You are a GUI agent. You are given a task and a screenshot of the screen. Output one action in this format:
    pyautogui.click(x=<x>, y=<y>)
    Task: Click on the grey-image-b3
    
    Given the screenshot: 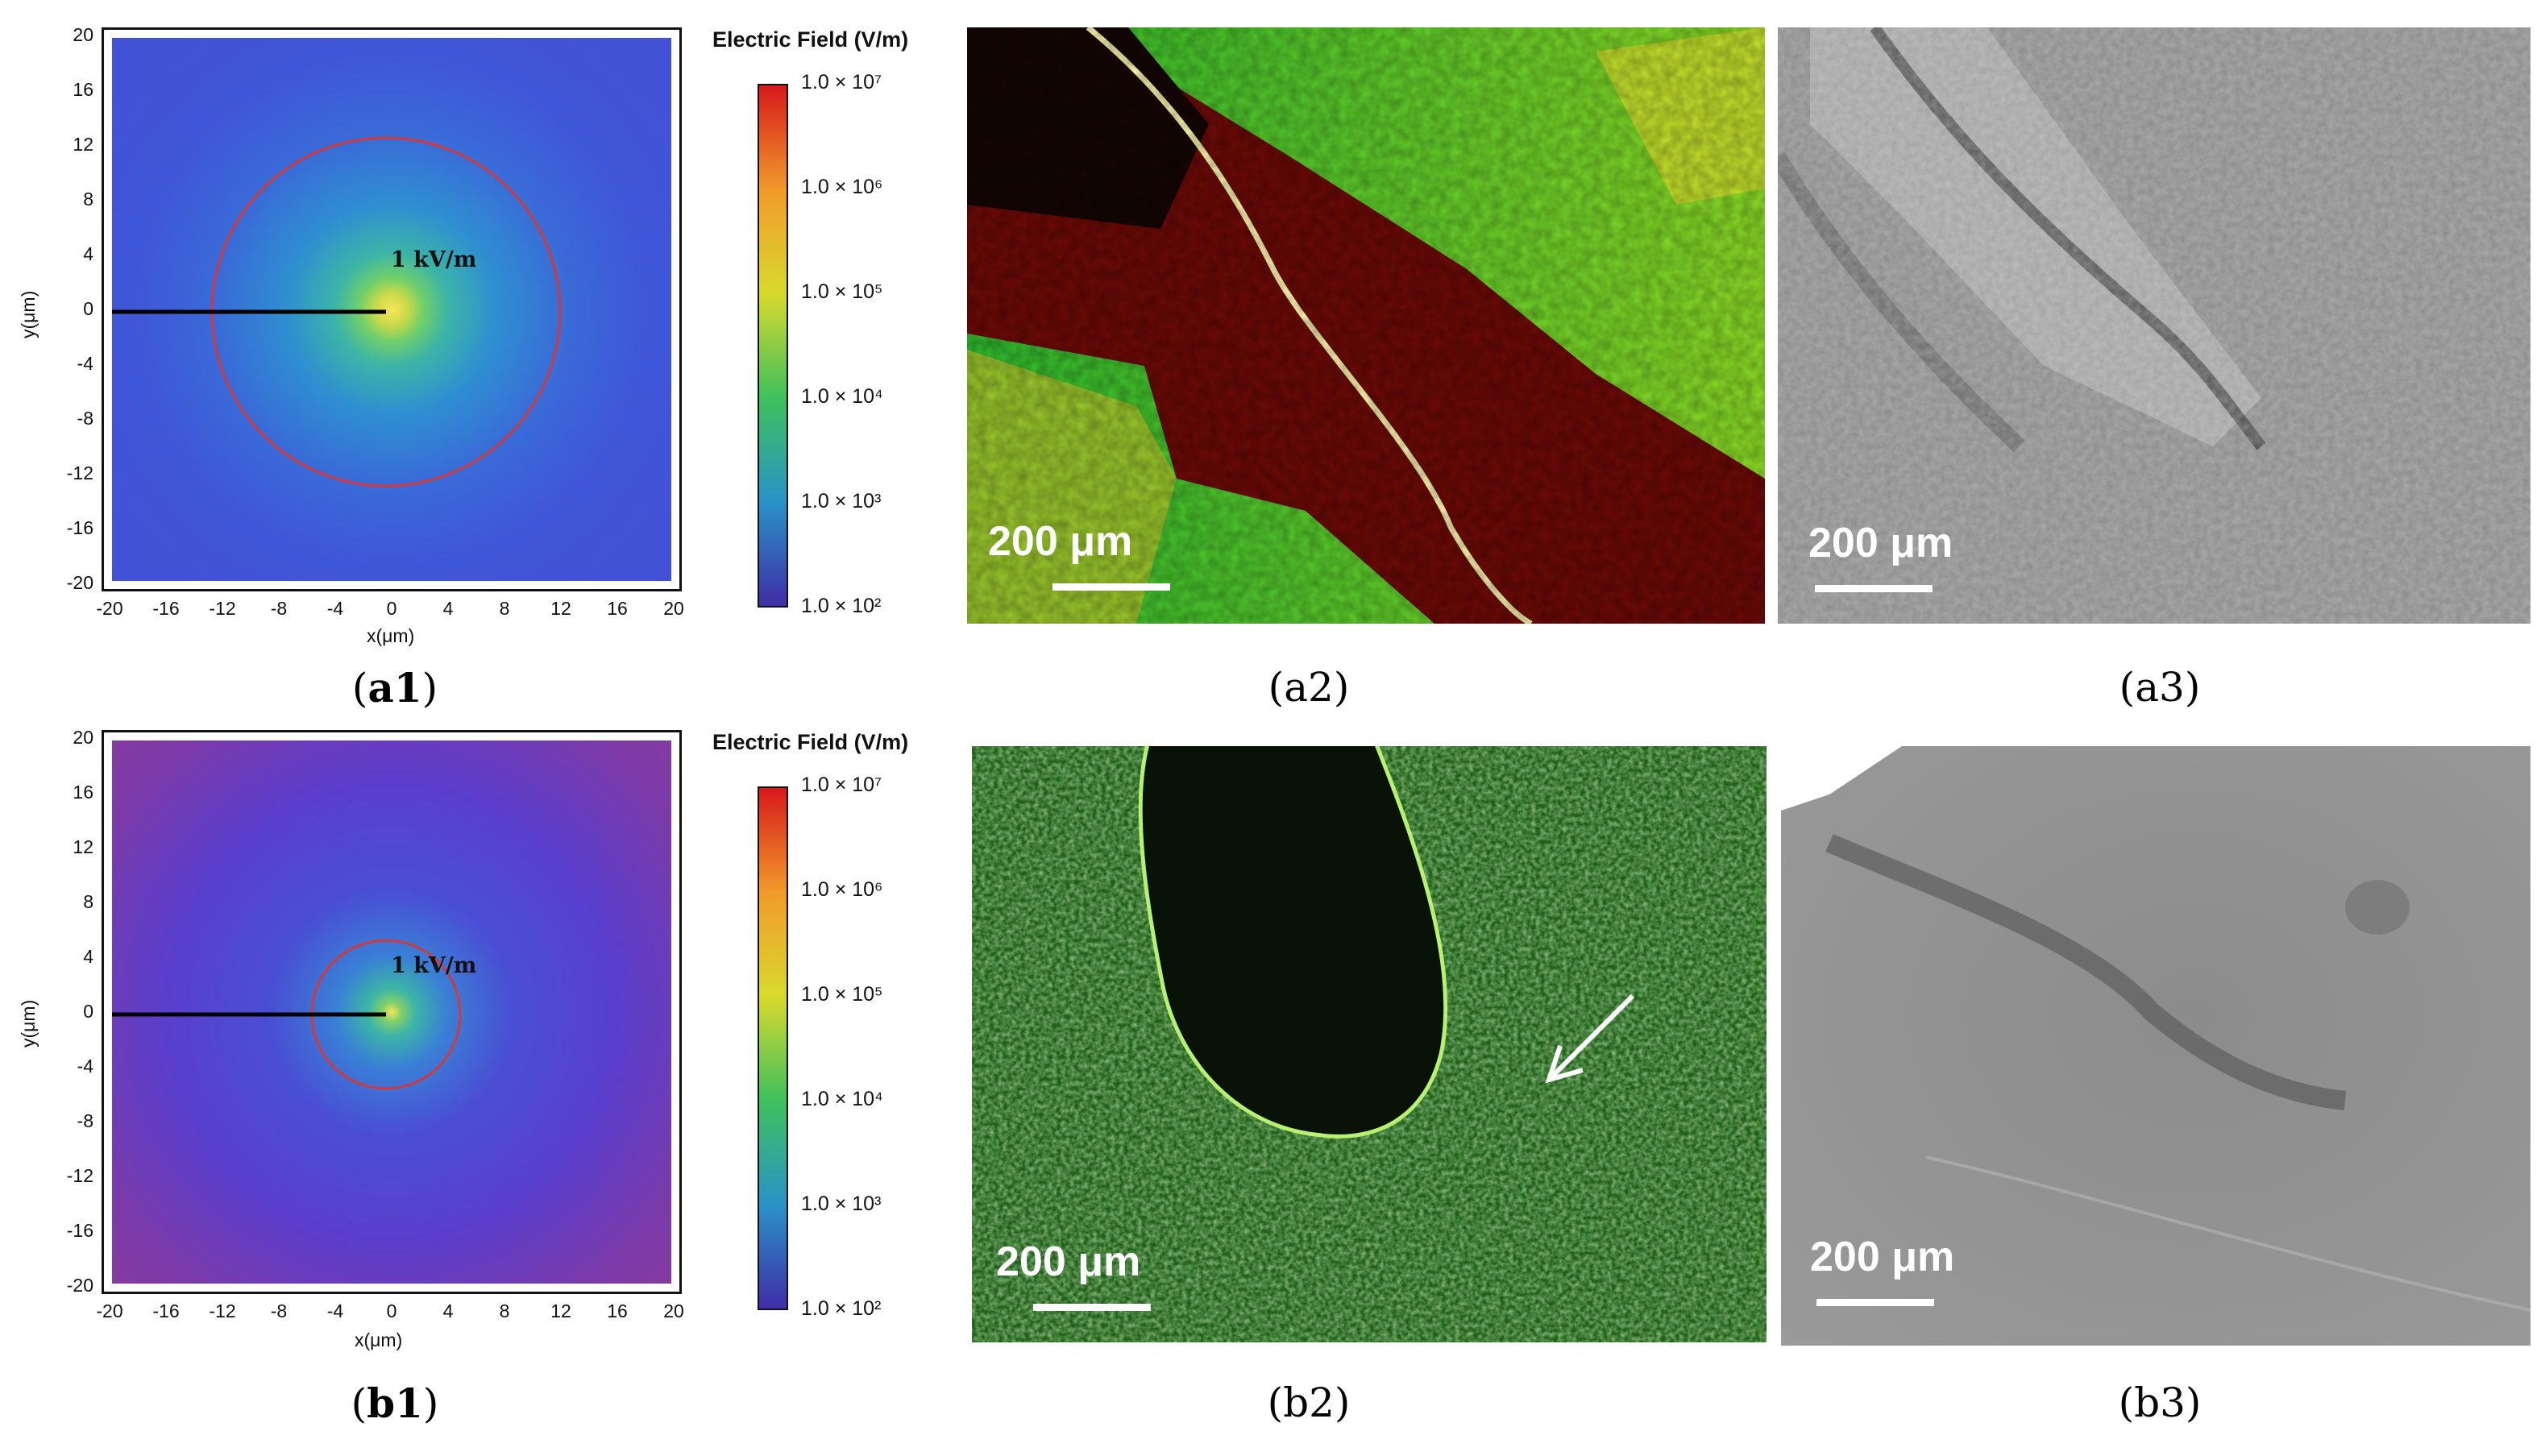 What is the action you would take?
    pyautogui.click(x=2155, y=1046)
    